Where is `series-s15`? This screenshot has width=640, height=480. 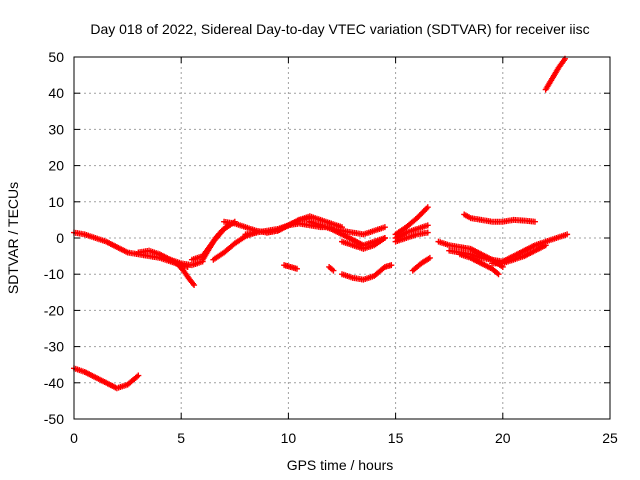
series-s15 is located at coordinates (367, 272).